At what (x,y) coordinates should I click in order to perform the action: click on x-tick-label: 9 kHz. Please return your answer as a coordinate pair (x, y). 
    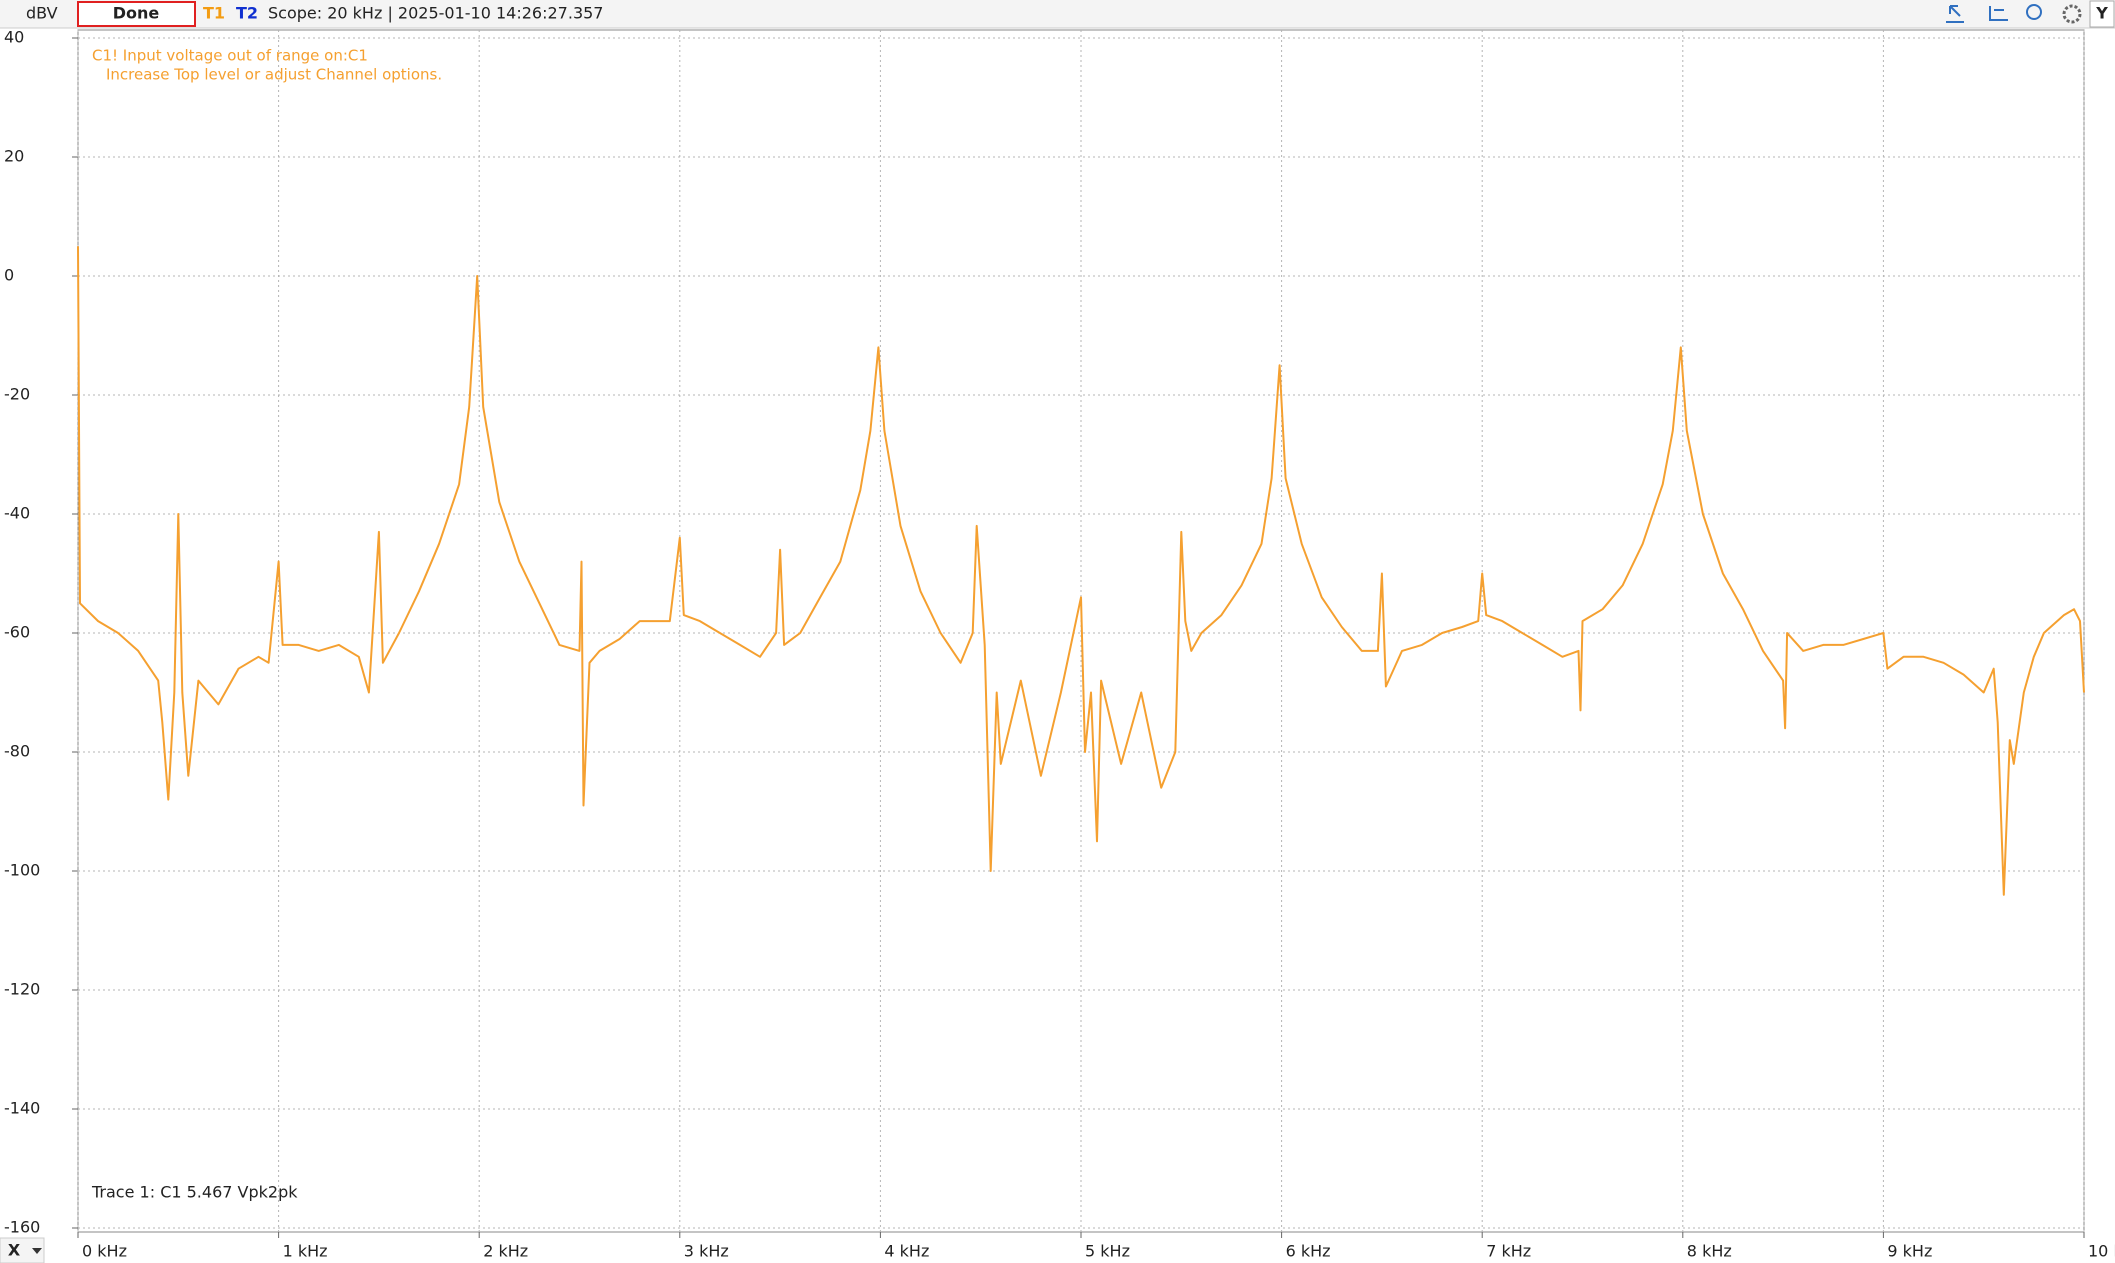
    Looking at the image, I should click on (1909, 1251).